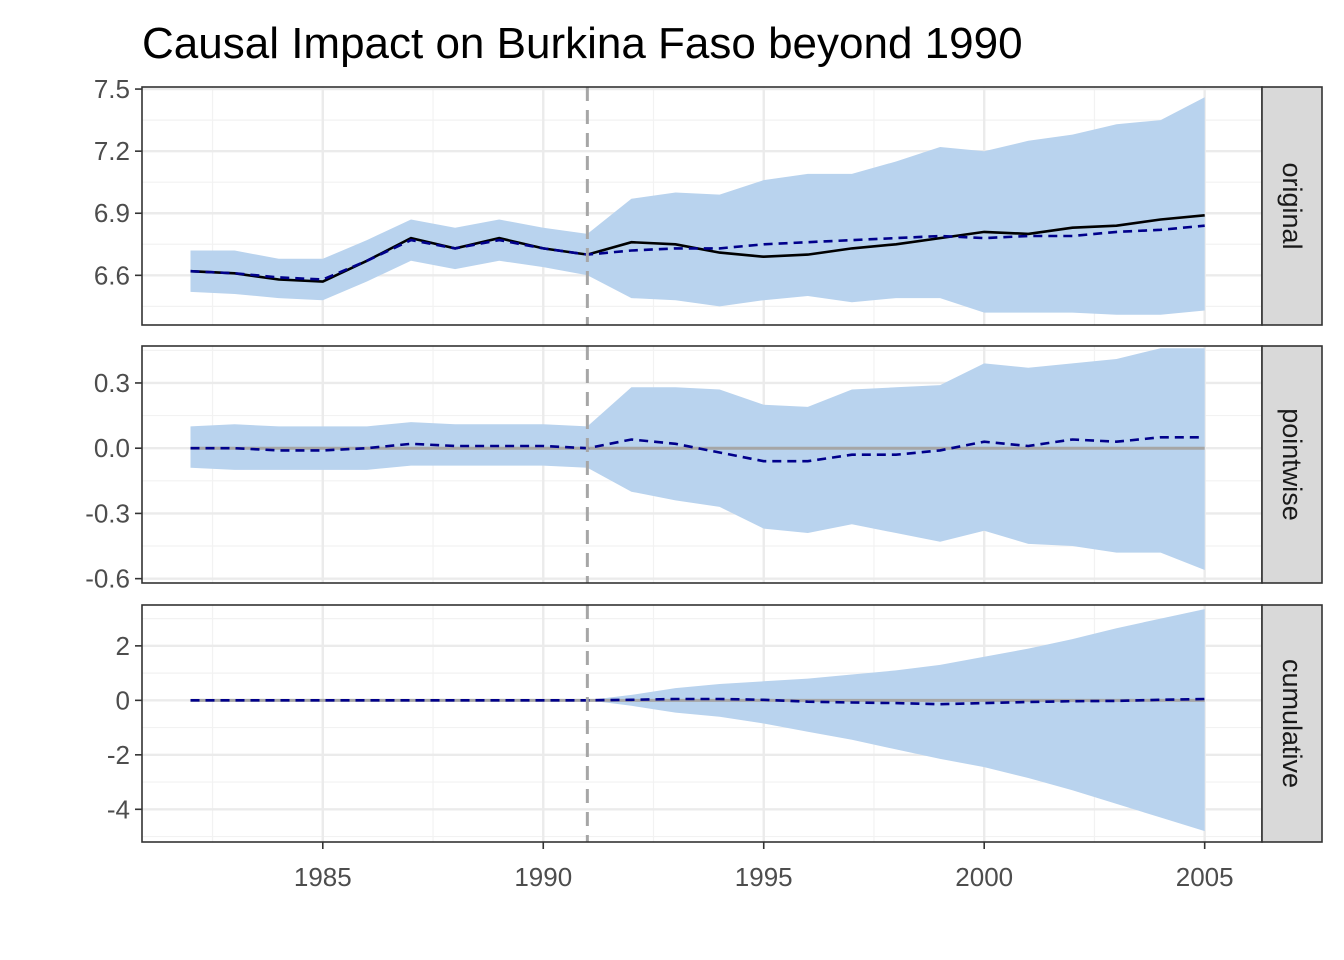  I want to click on y-tick-label: 6.6, so click(112, 275).